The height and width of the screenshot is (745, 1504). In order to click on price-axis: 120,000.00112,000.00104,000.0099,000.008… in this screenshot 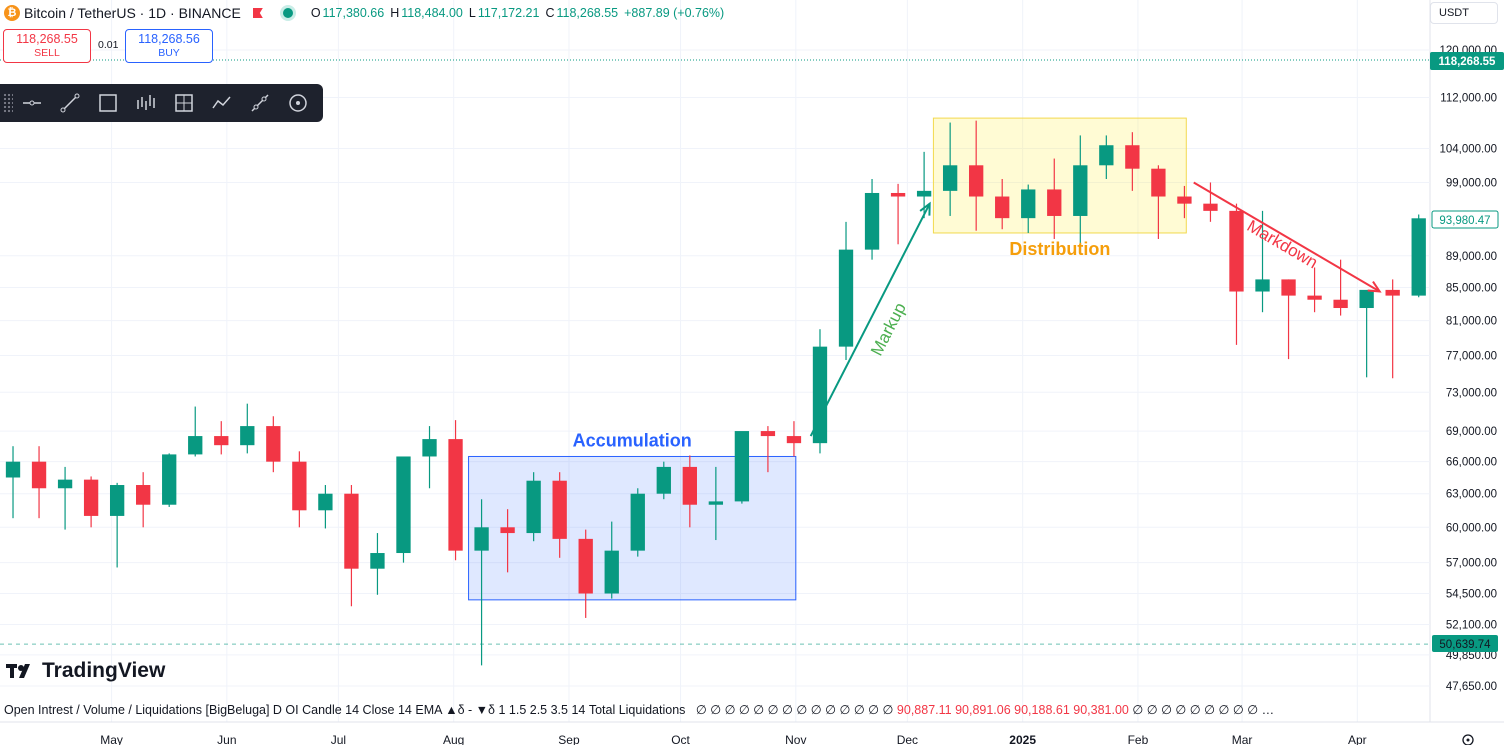, I will do `click(1468, 369)`.